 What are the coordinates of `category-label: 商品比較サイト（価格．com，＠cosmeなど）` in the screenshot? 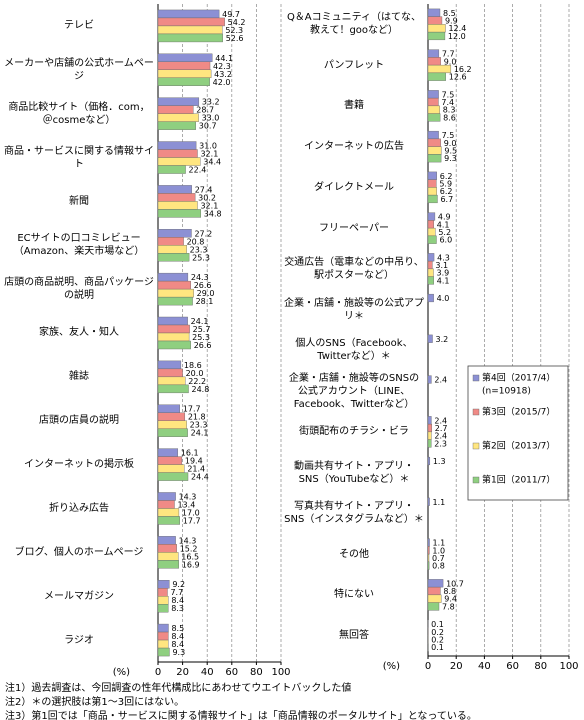 It's located at (79, 113).